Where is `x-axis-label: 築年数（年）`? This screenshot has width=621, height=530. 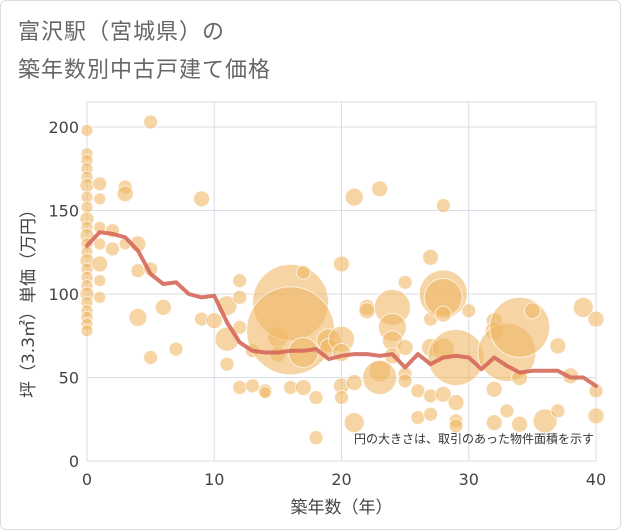 x-axis-label: 築年数（年） is located at coordinates (342, 508).